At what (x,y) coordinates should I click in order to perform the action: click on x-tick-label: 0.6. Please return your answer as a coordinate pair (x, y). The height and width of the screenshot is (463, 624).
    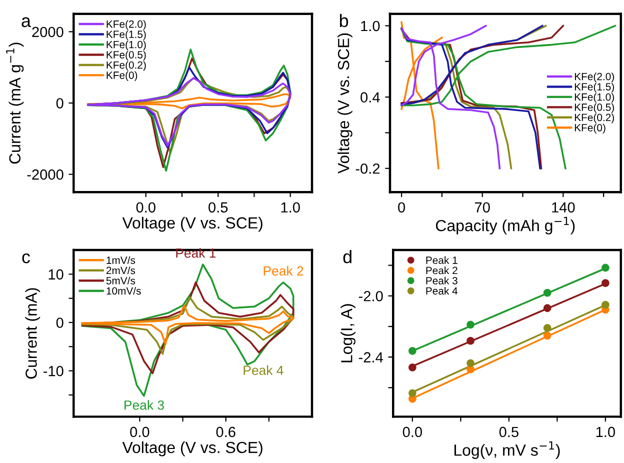
    Looking at the image, I should click on (226, 432).